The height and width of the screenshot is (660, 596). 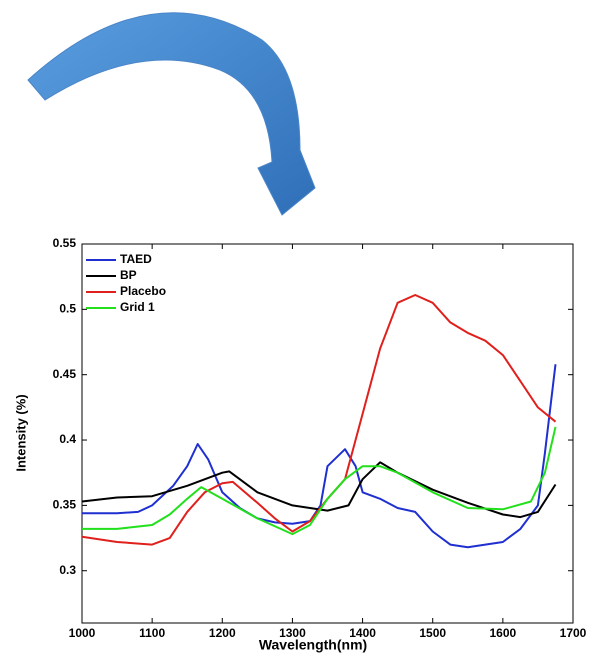 I want to click on x-tick-label: 1200, so click(x=222, y=633).